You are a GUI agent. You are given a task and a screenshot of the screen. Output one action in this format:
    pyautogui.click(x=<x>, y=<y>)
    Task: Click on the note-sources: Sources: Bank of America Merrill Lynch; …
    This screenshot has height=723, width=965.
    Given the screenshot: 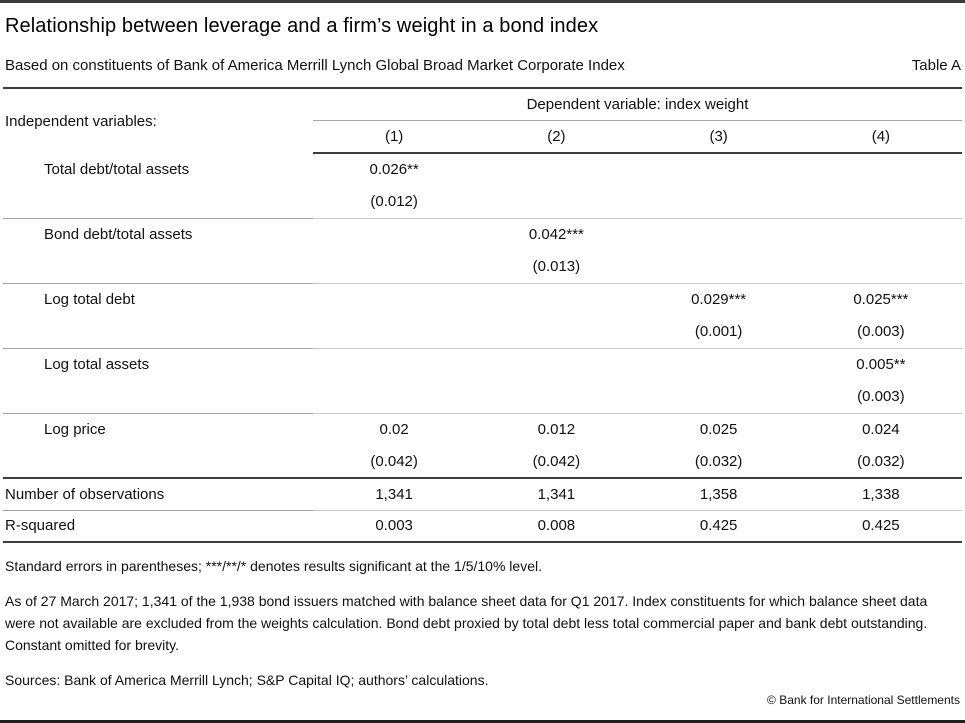 What is the action you would take?
    pyautogui.click(x=247, y=680)
    